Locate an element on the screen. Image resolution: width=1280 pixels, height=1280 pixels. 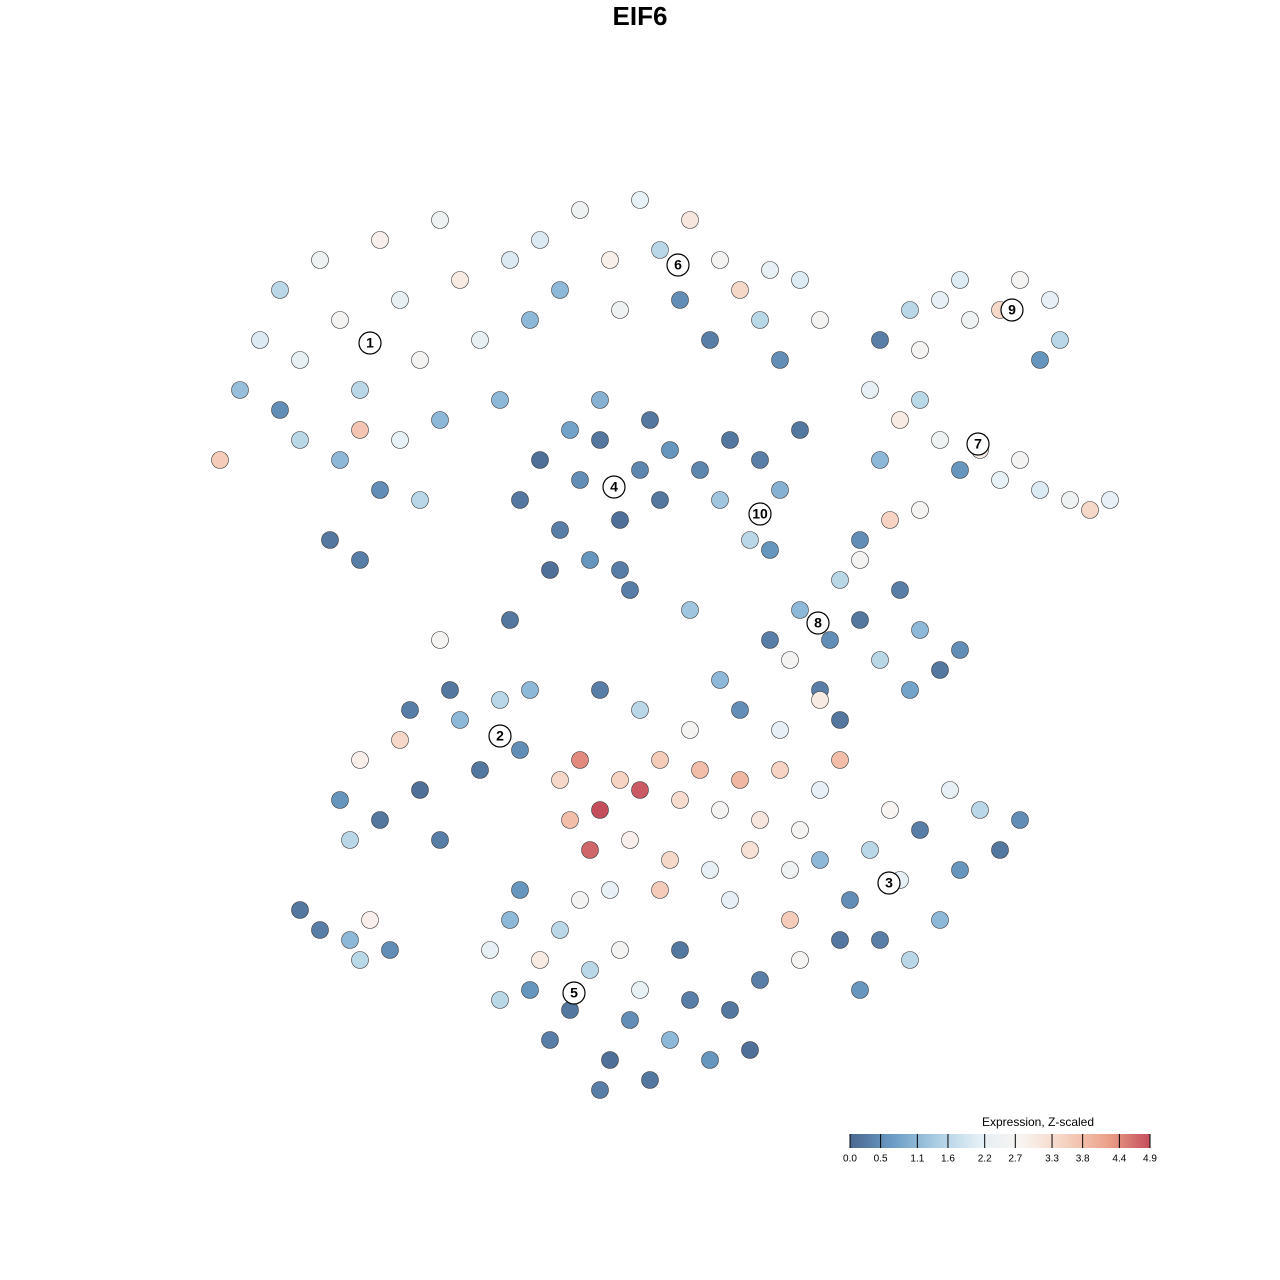
colorbar-tick-label: 4.9 is located at coordinates (1150, 1159).